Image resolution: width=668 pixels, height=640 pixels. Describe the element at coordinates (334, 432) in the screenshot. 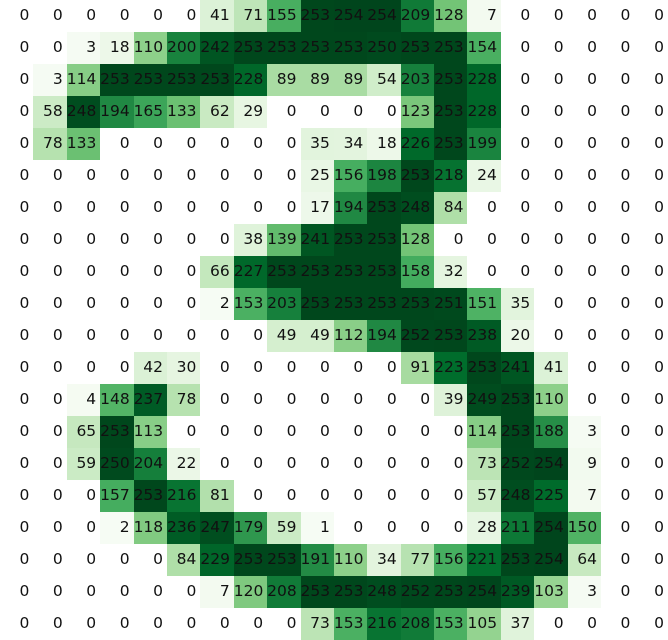

I see `heatmap-row: 0 0 65 253 113 0 0 0 0 0 0 0 0 0 114 253 188 3 0 0` at that location.